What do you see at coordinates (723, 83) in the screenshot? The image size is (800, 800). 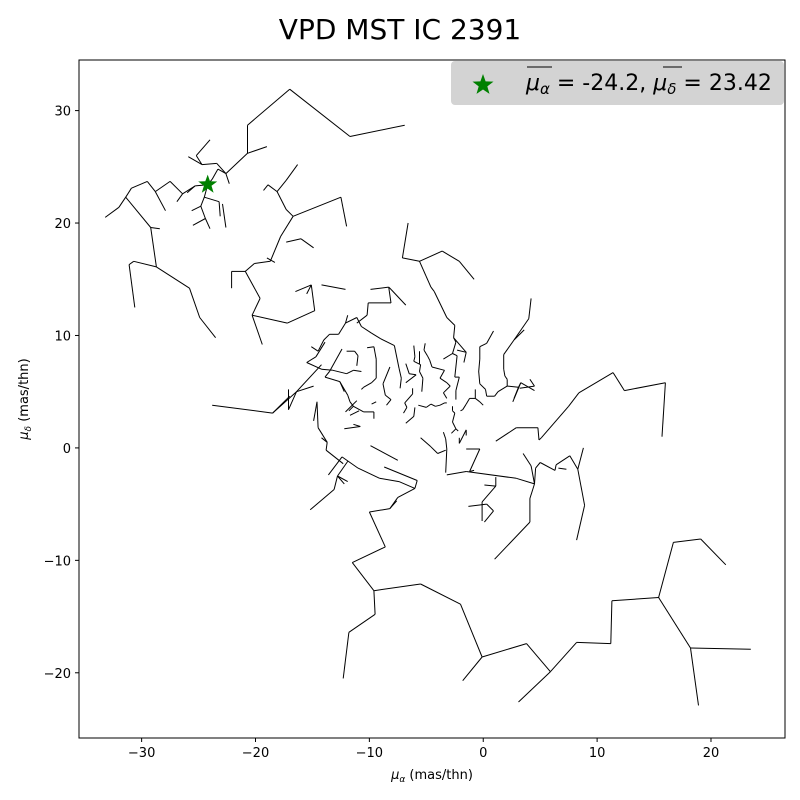 I see `legend-value-delta: = 23.42` at bounding box center [723, 83].